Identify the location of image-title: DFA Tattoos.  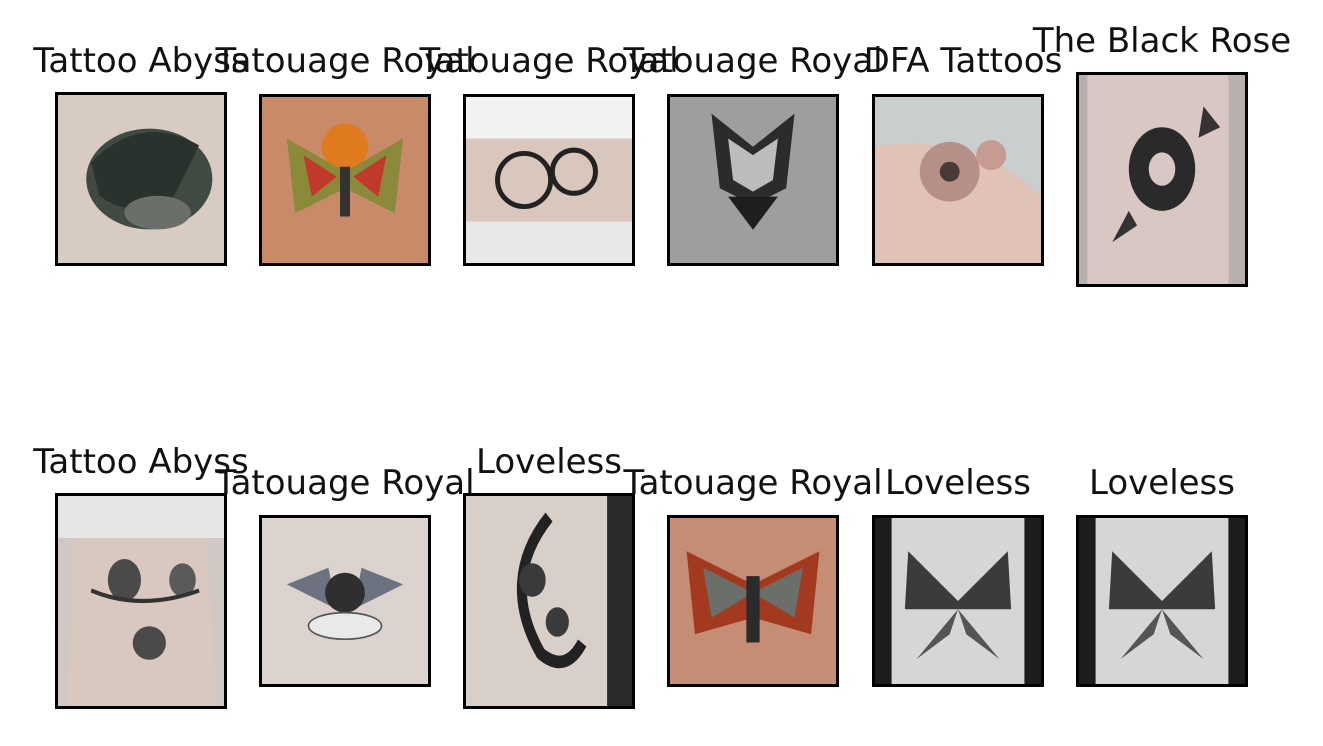
(963, 61).